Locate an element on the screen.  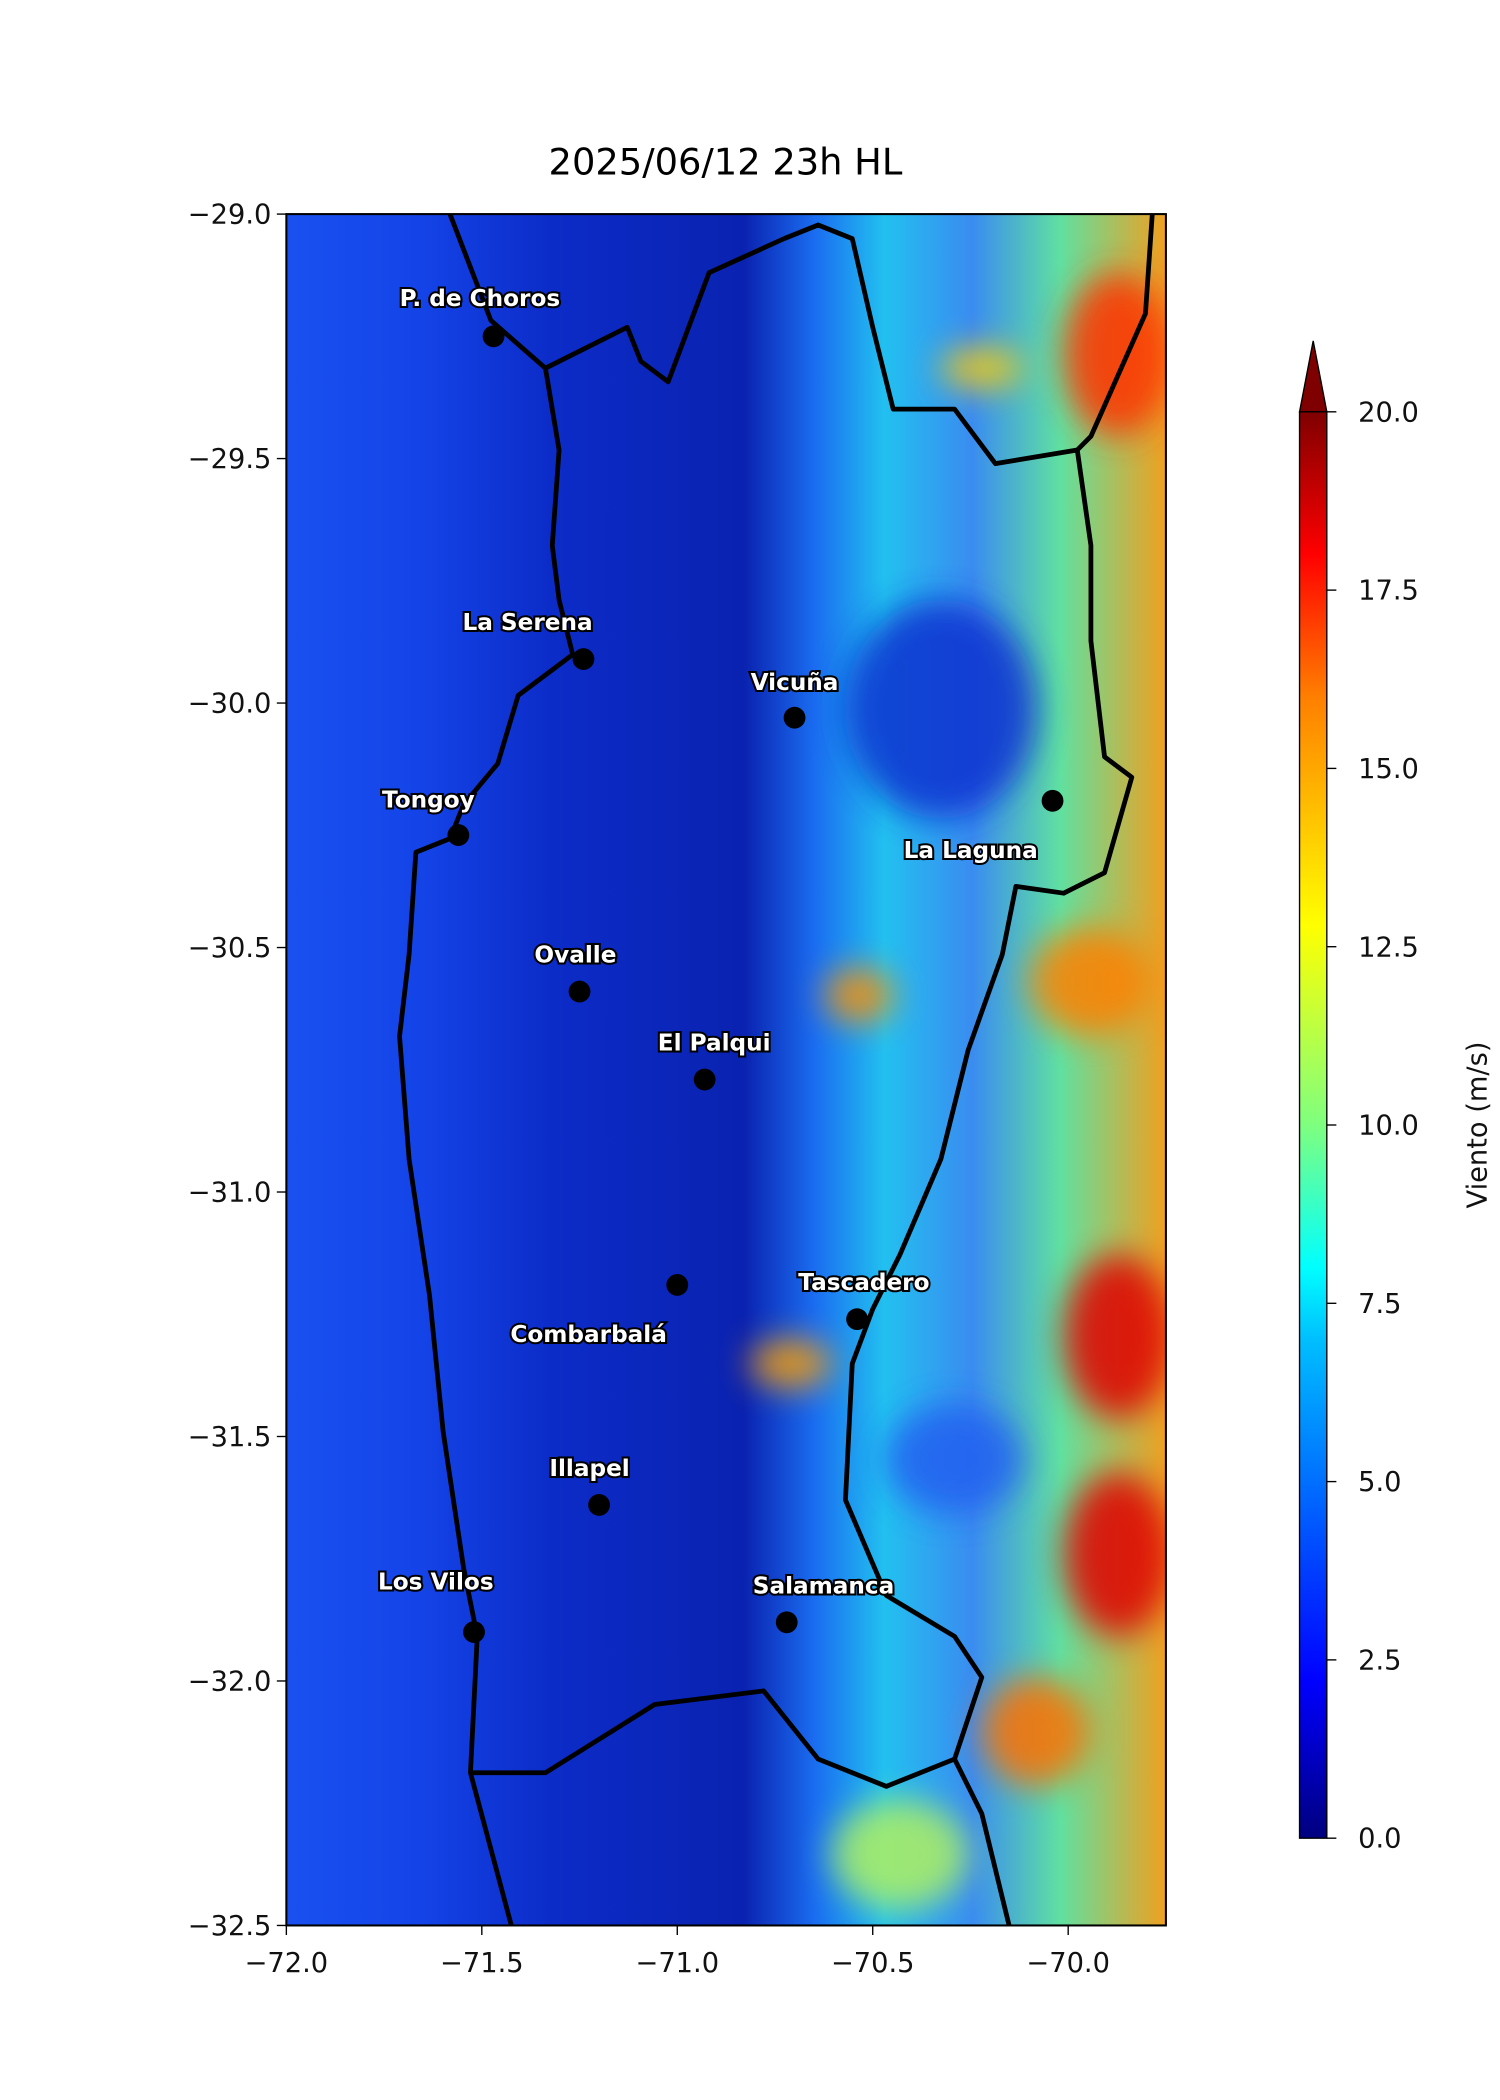
y-tick-label: −29.5 is located at coordinates (230, 459).